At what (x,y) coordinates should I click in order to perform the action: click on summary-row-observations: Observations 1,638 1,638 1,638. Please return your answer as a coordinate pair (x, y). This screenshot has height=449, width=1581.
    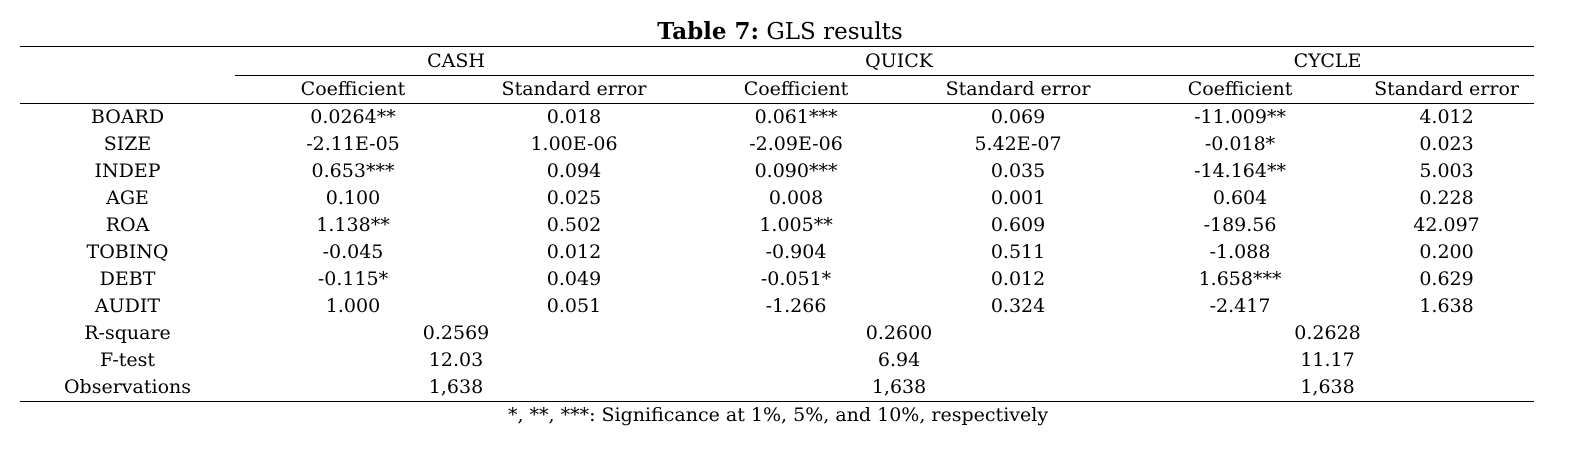
    Looking at the image, I should click on (777, 388).